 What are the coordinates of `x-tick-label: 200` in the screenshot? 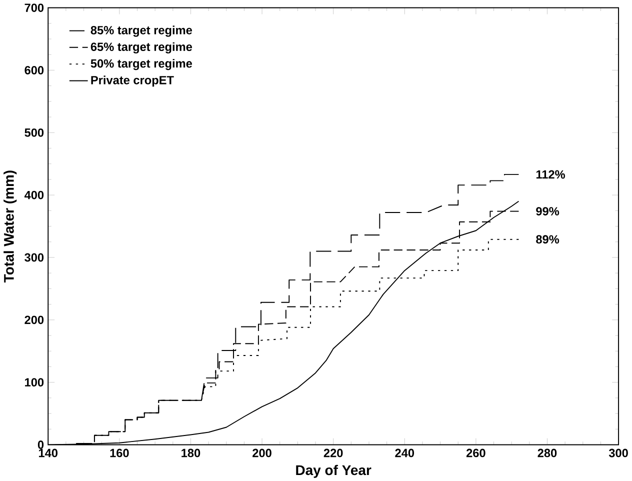 It's located at (262, 452).